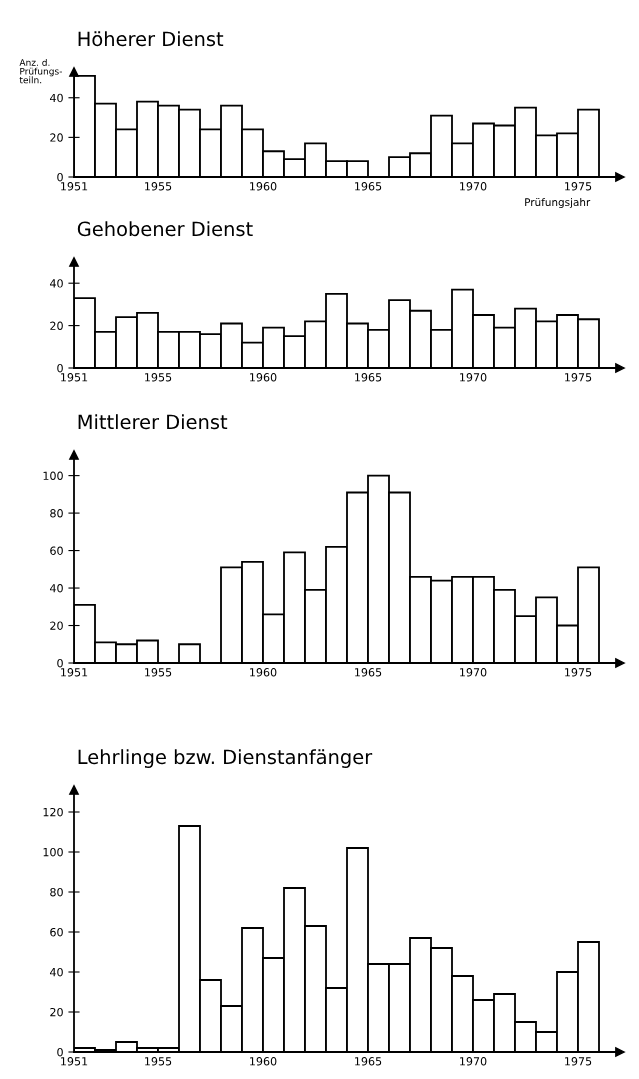  What do you see at coordinates (151, 39) in the screenshot?
I see `chart-title: Höherer Dienst` at bounding box center [151, 39].